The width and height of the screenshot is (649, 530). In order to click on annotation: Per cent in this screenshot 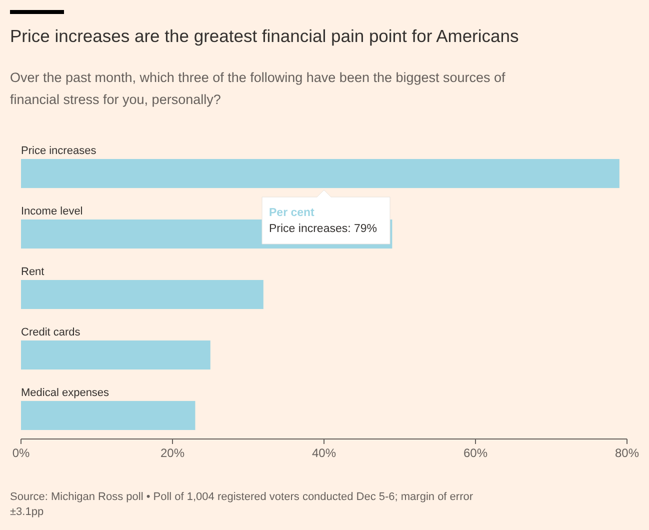, I will do `click(292, 213)`.